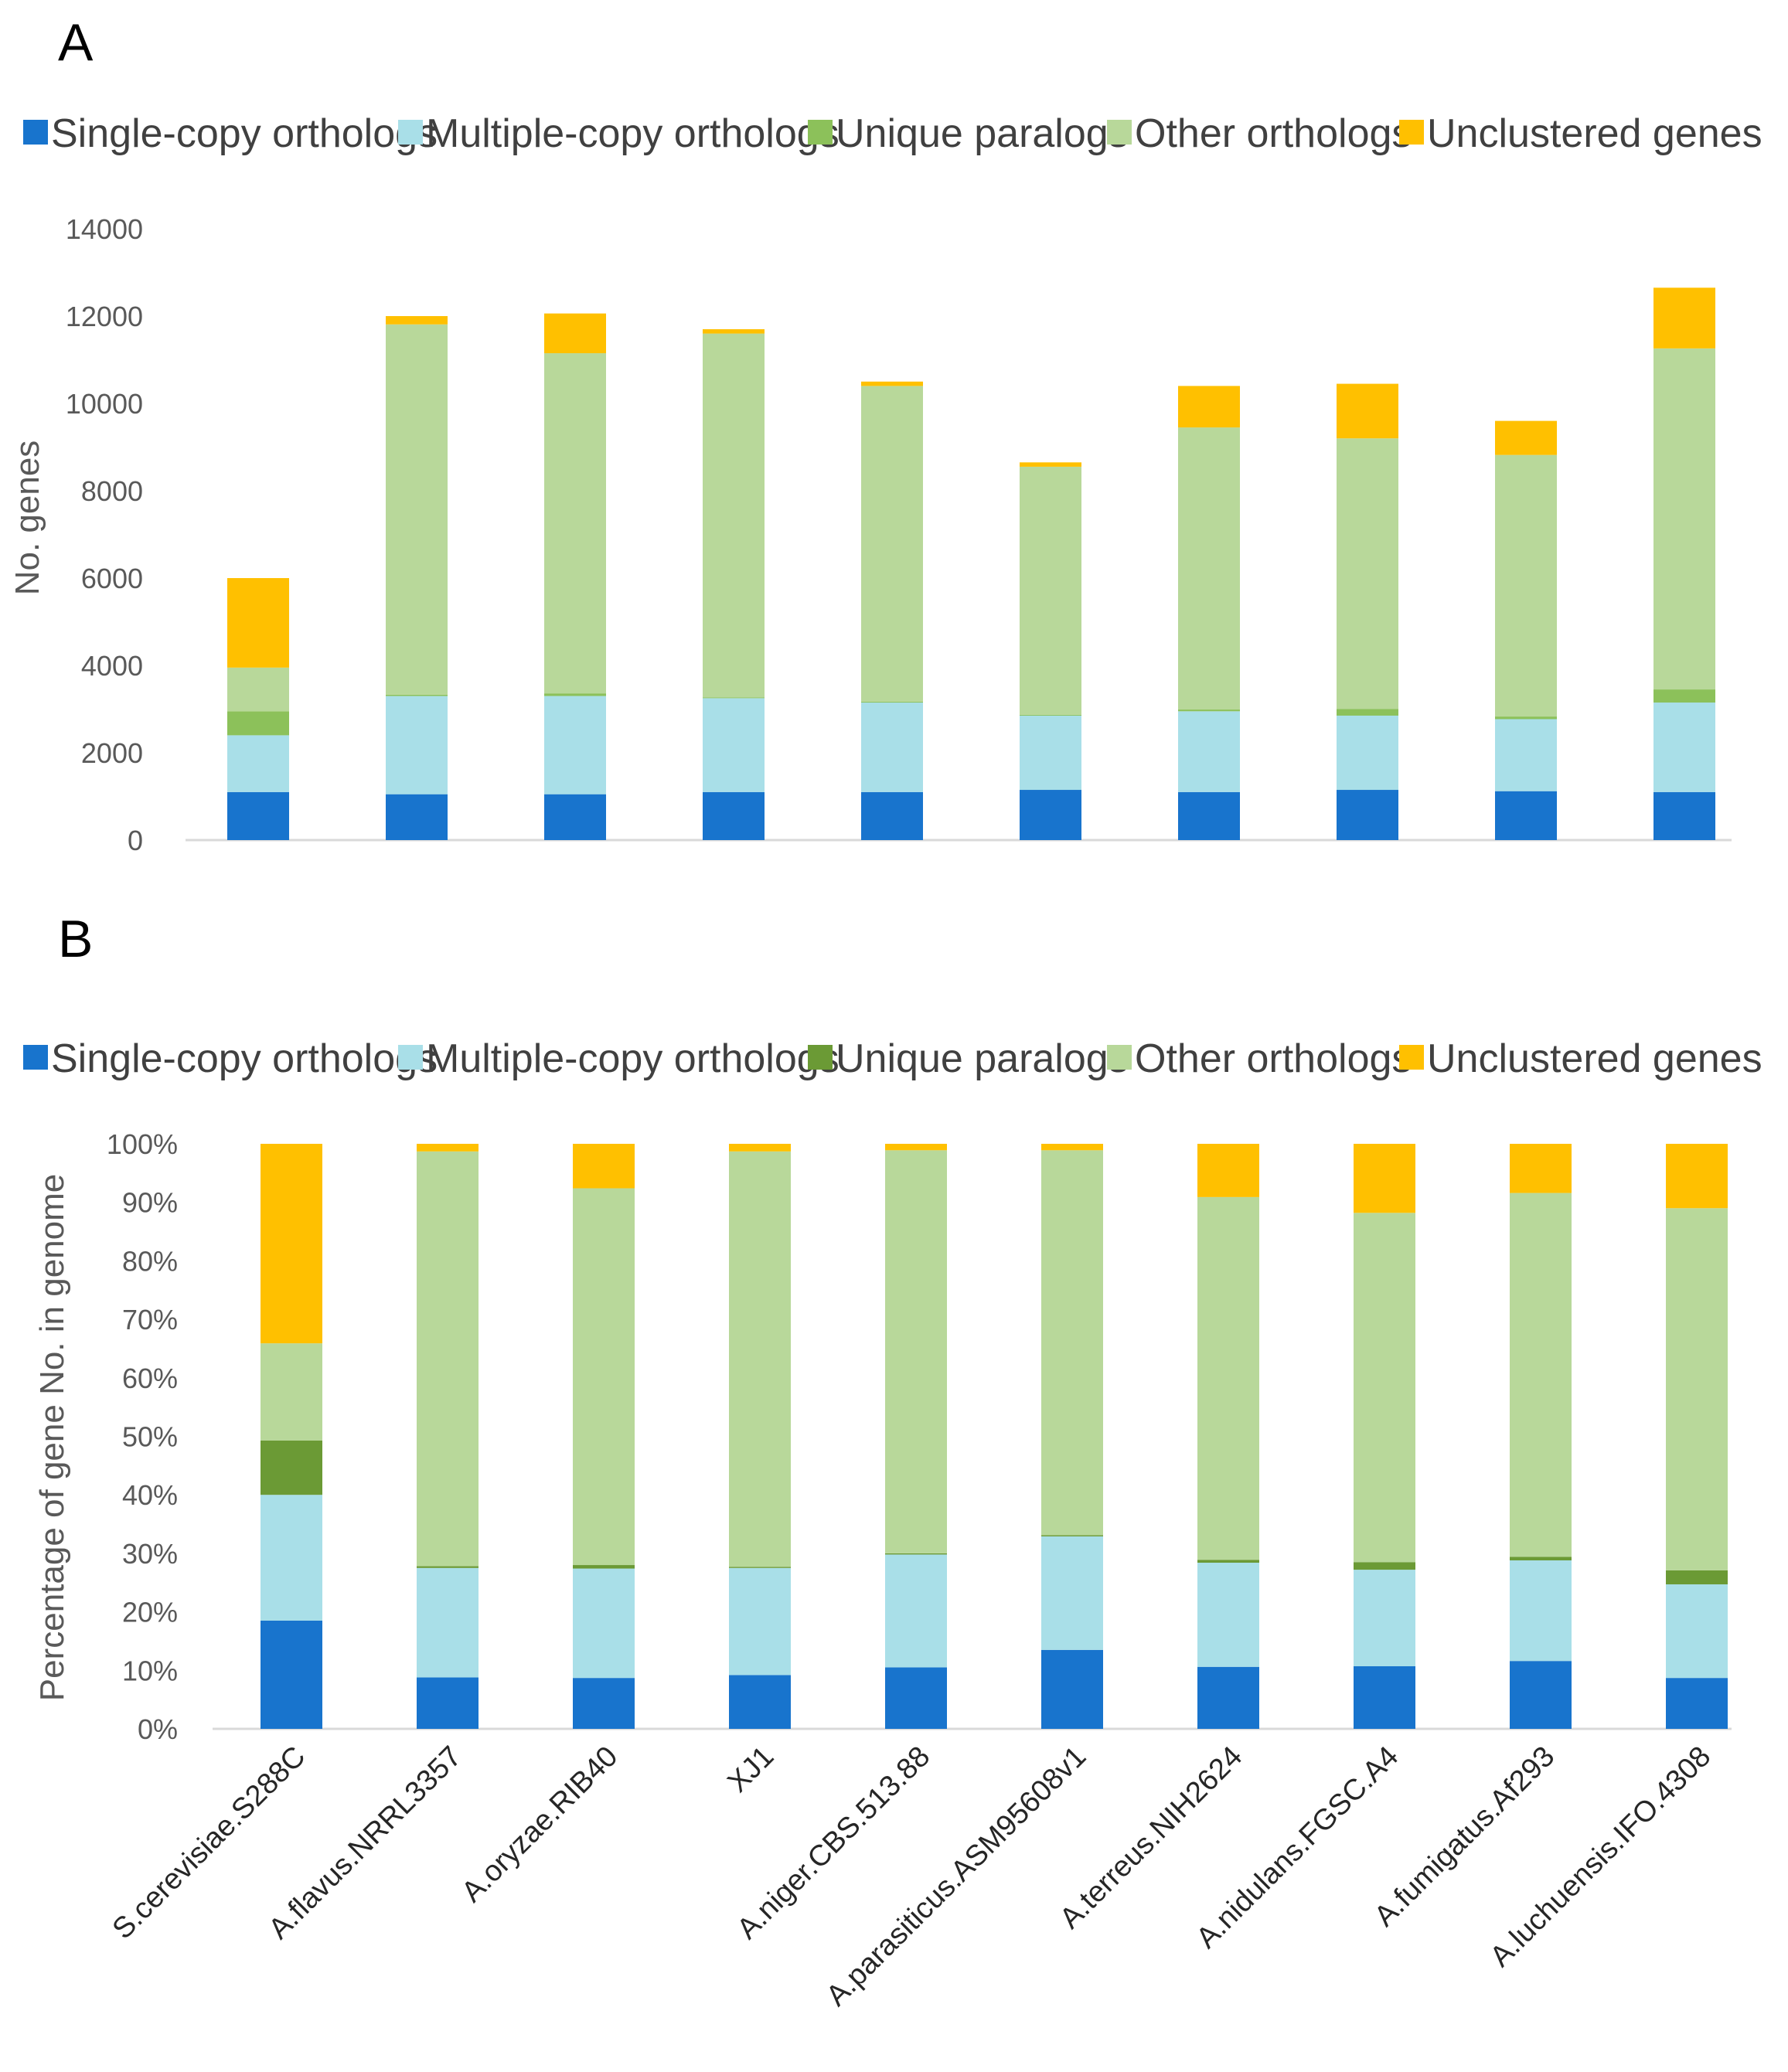  Describe the element at coordinates (135, 840) in the screenshot. I see `y-tick-label: 0` at that location.